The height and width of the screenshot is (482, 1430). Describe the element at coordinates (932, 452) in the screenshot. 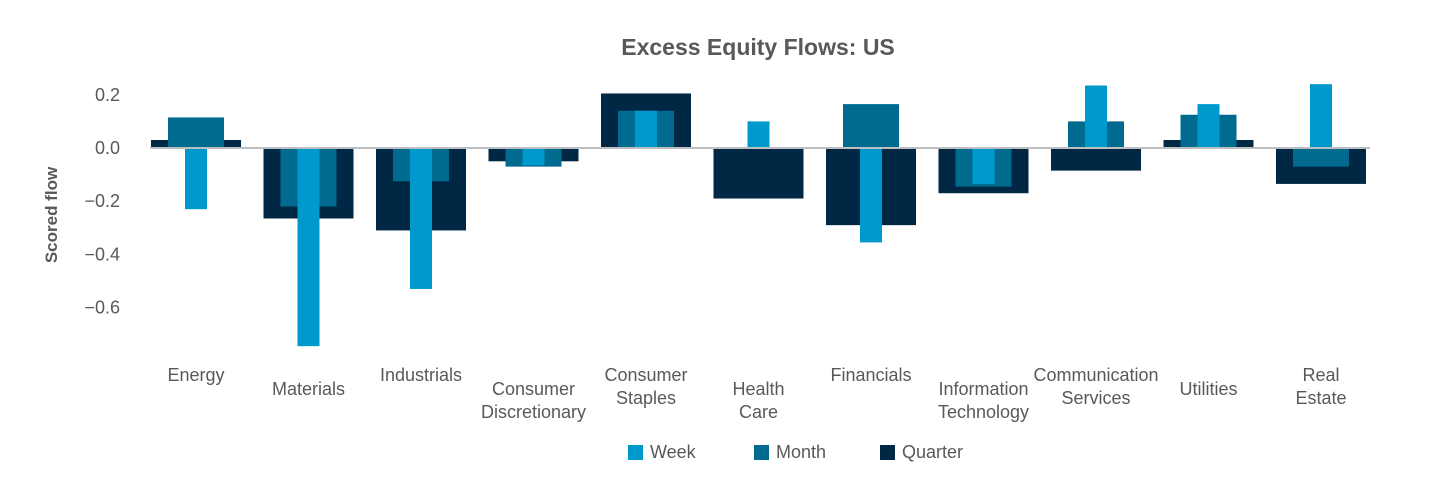

I see `legend-label: Quarter` at that location.